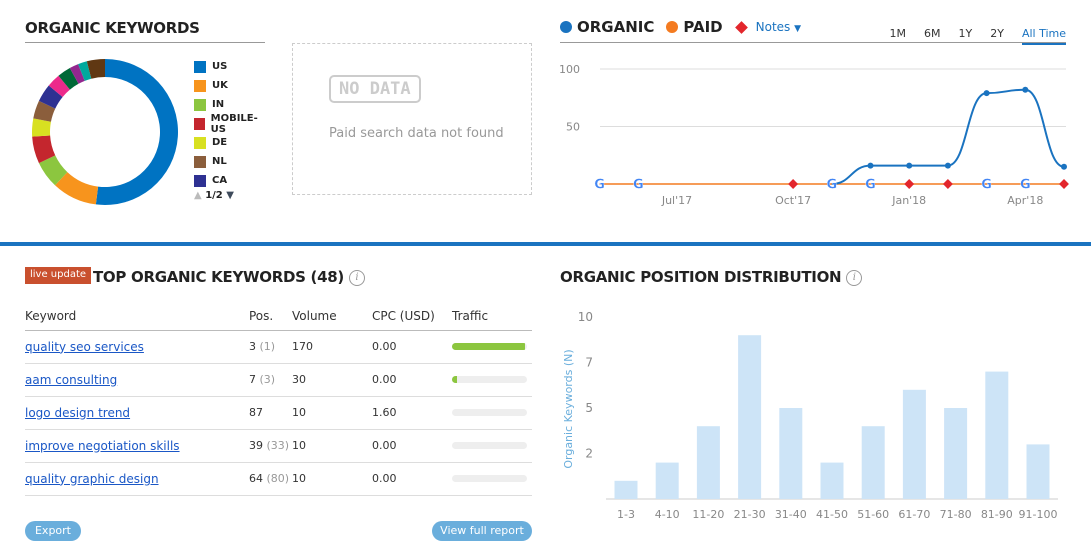 The height and width of the screenshot is (553, 1091). I want to click on x-tick-label: 91-100, so click(1038, 514).